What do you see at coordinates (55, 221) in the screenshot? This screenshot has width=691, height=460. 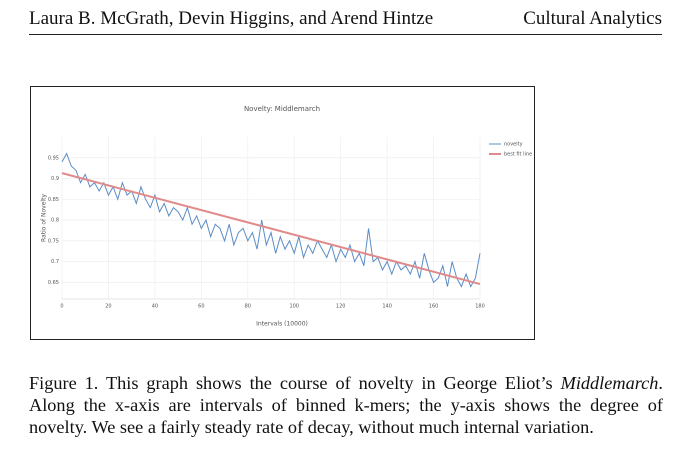 I see `y-tick-label: 0.8` at bounding box center [55, 221].